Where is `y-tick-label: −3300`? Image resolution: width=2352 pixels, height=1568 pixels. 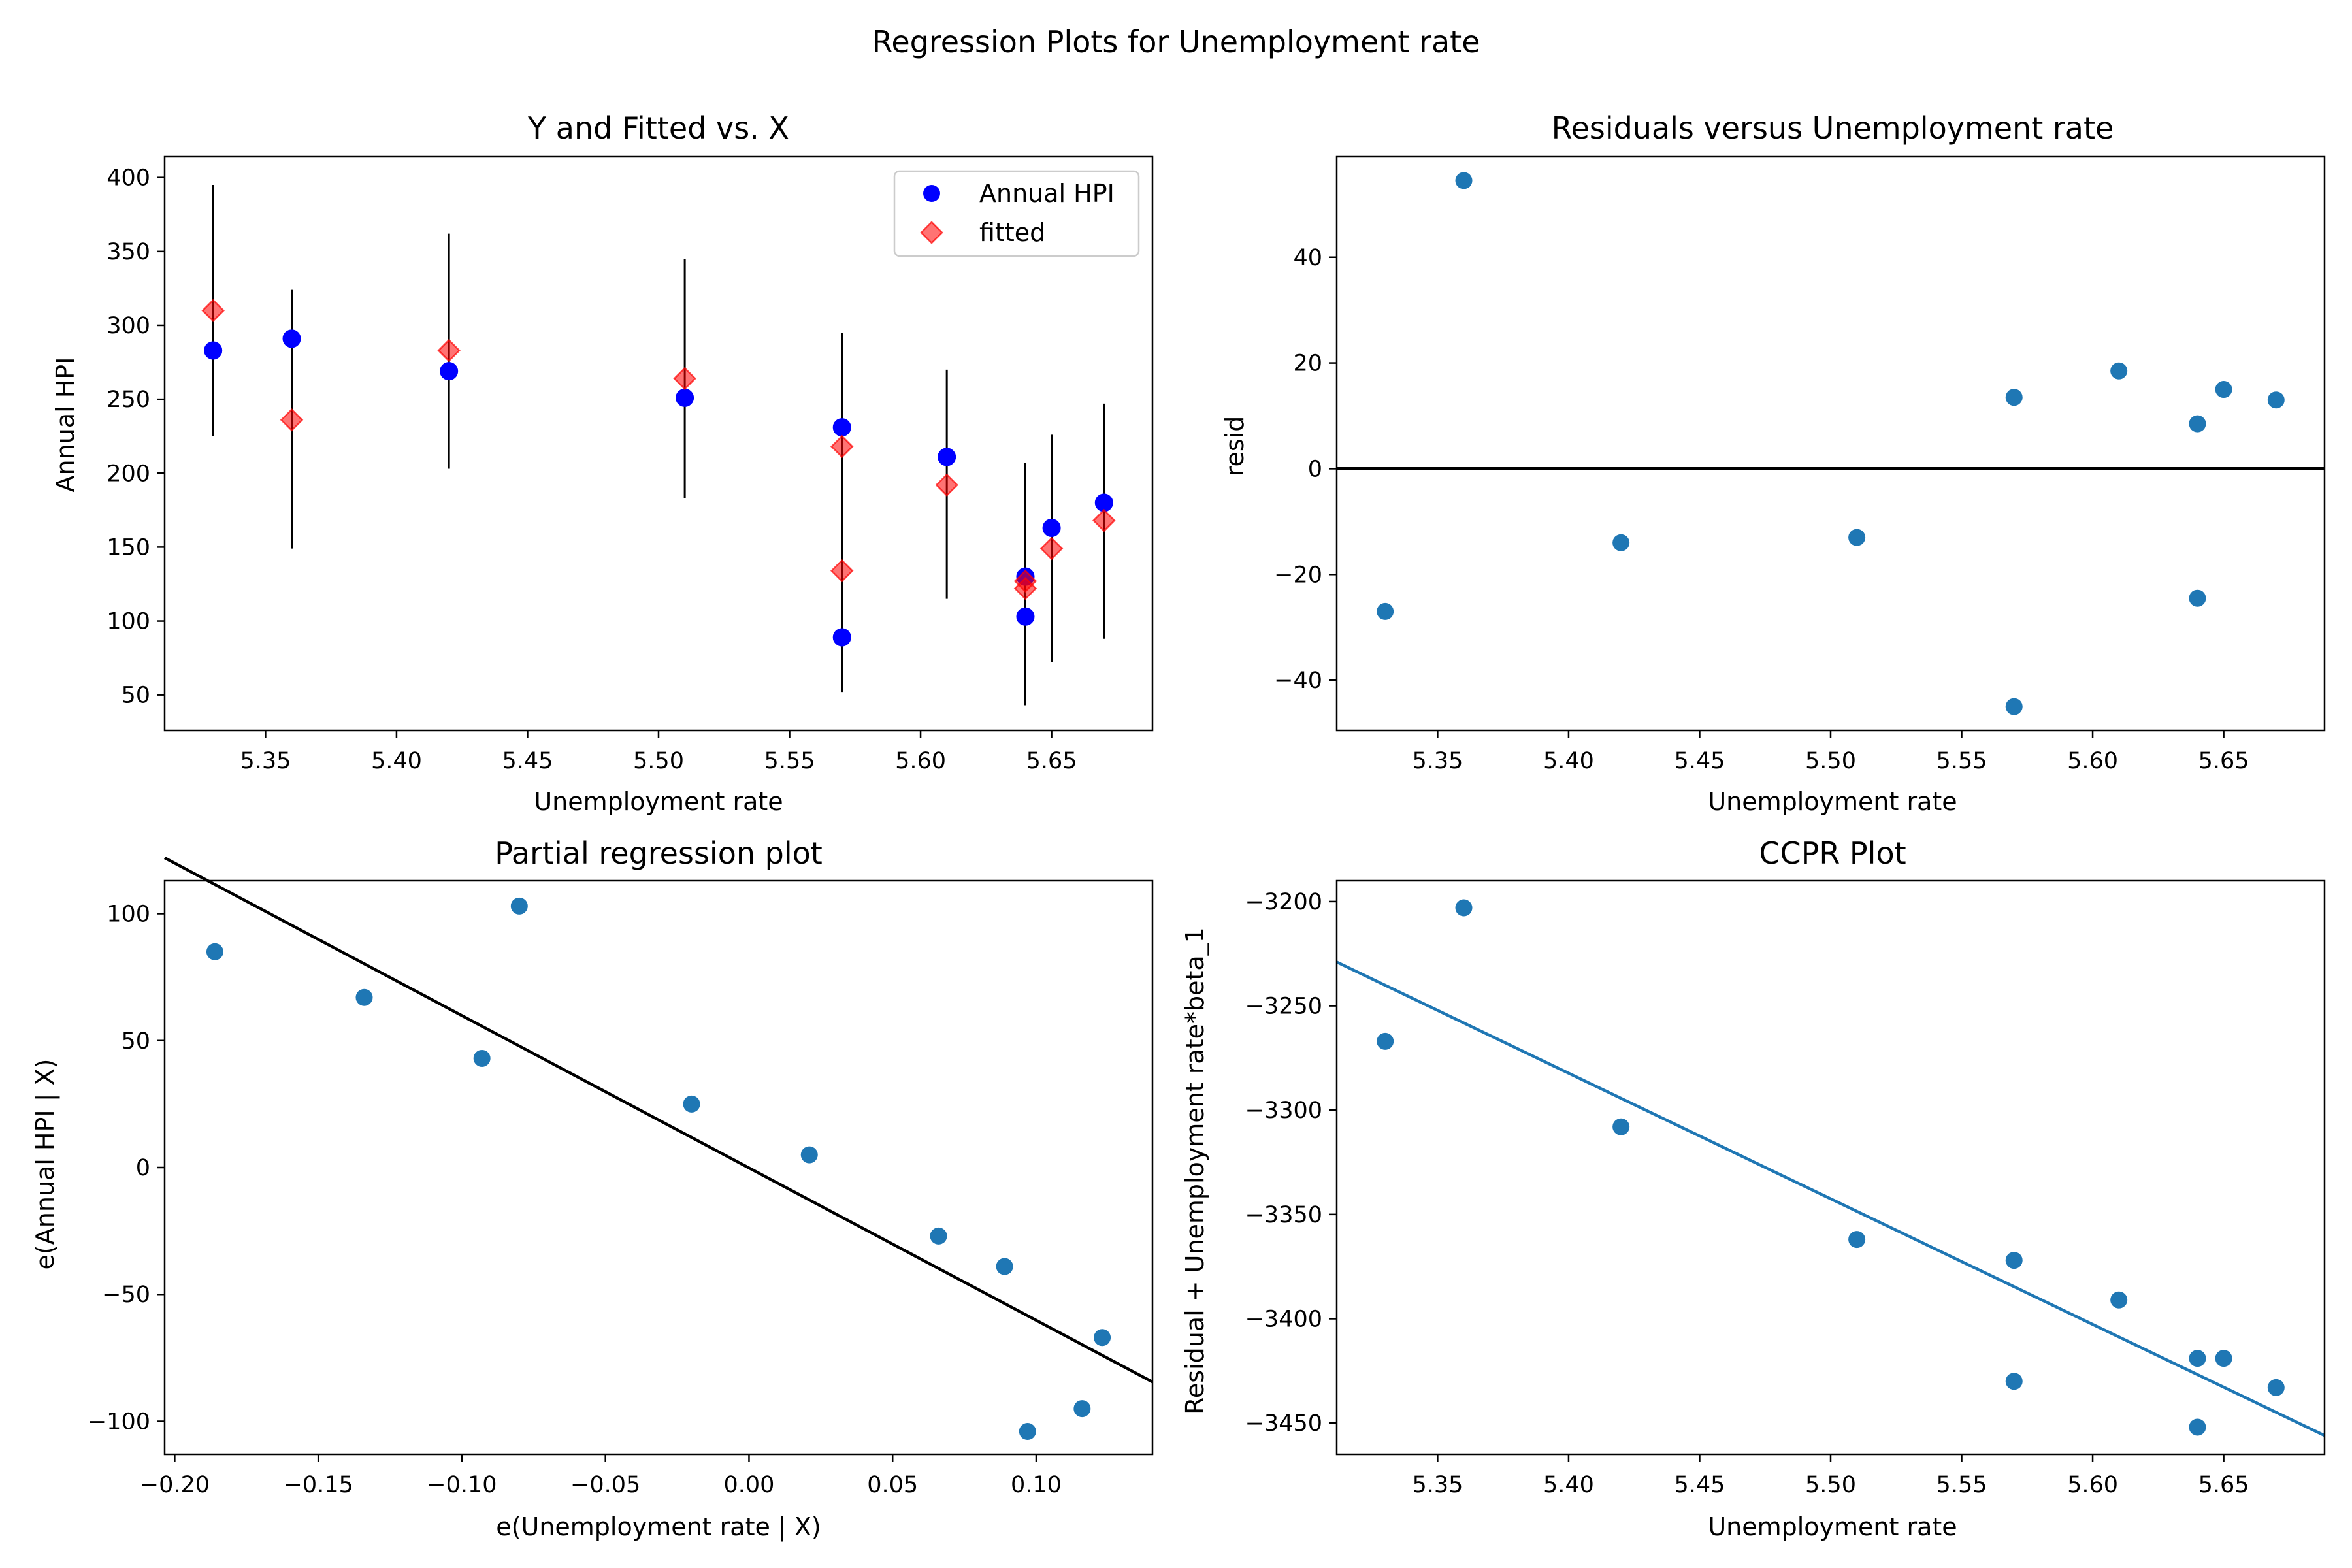
y-tick-label: −3300 is located at coordinates (1283, 1111).